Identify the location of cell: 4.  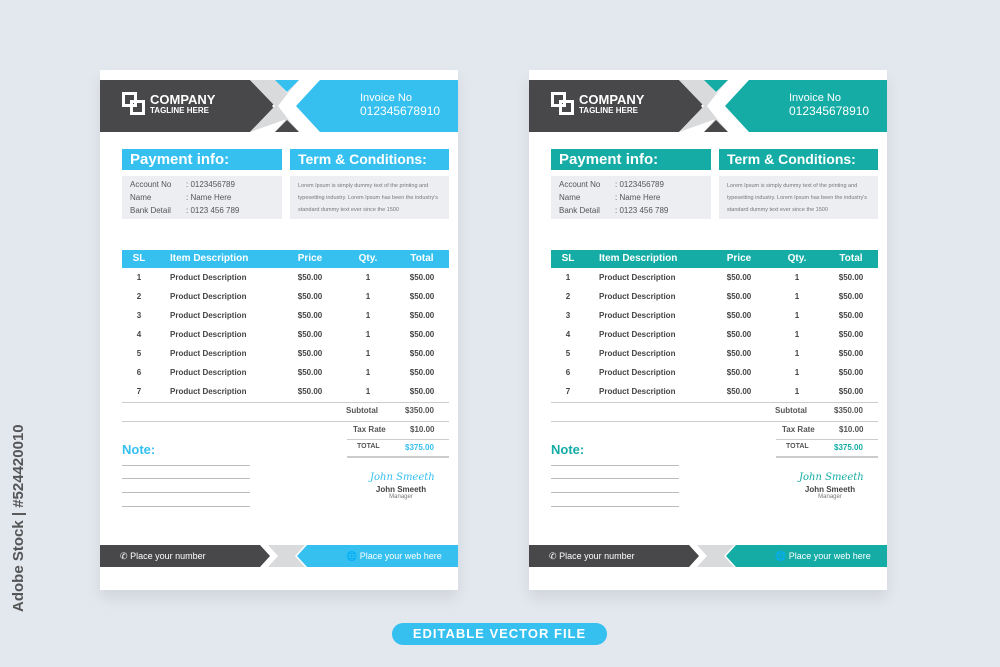
(568, 334).